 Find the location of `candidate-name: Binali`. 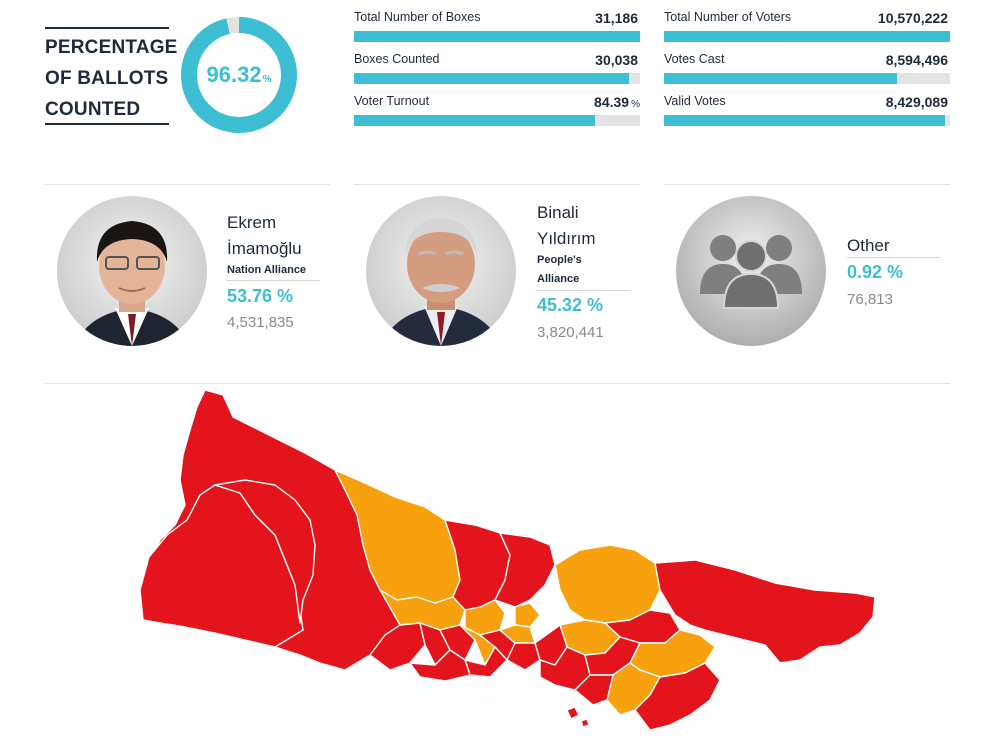

candidate-name: Binali is located at coordinates (558, 212).